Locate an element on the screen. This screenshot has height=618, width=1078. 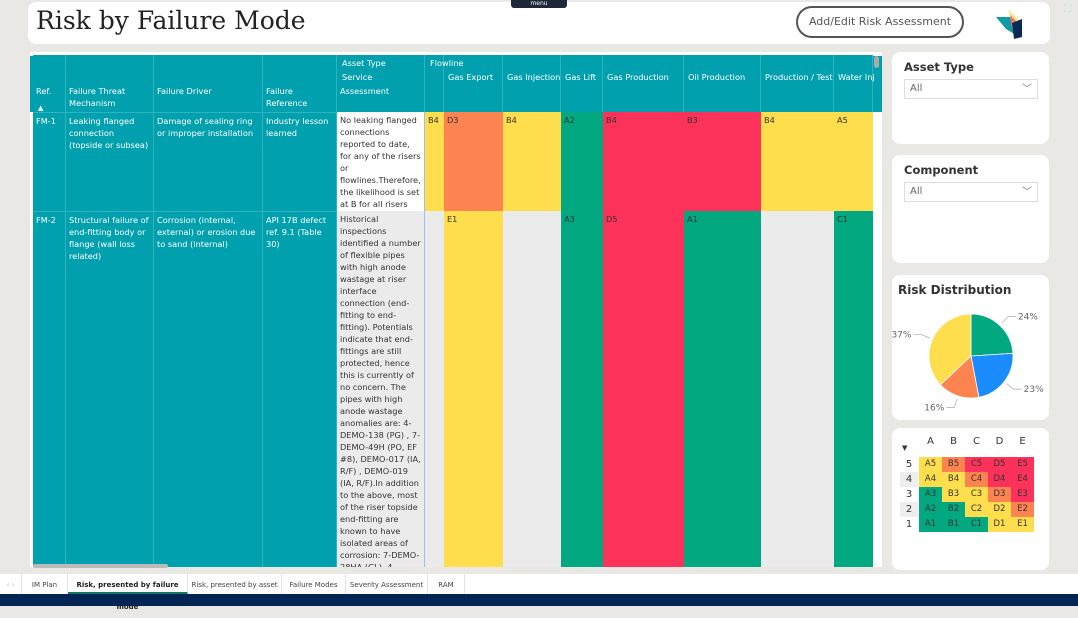
row-reference: Industry lesson learned is located at coordinates (300, 161).